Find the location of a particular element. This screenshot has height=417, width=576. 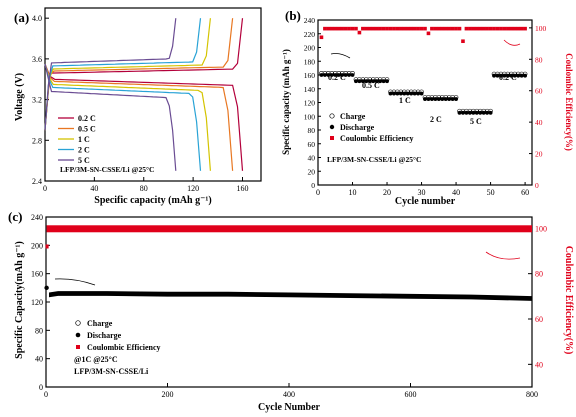

discharge-curve-5C is located at coordinates (110, 117).